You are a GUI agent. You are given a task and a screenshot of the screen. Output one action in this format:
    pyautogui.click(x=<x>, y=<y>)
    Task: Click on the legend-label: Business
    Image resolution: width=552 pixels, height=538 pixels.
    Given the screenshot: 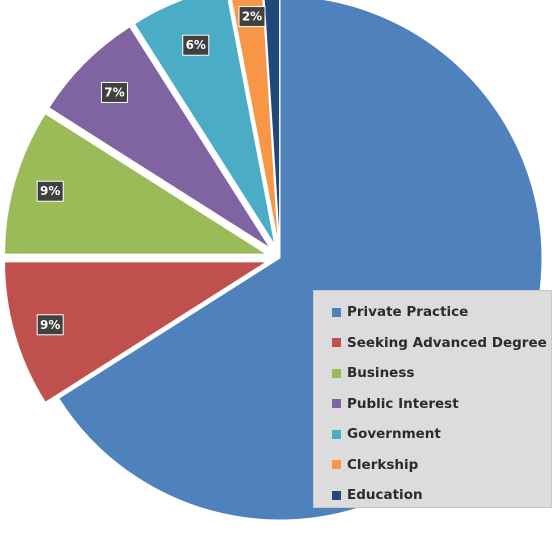 What is the action you would take?
    pyautogui.click(x=381, y=373)
    